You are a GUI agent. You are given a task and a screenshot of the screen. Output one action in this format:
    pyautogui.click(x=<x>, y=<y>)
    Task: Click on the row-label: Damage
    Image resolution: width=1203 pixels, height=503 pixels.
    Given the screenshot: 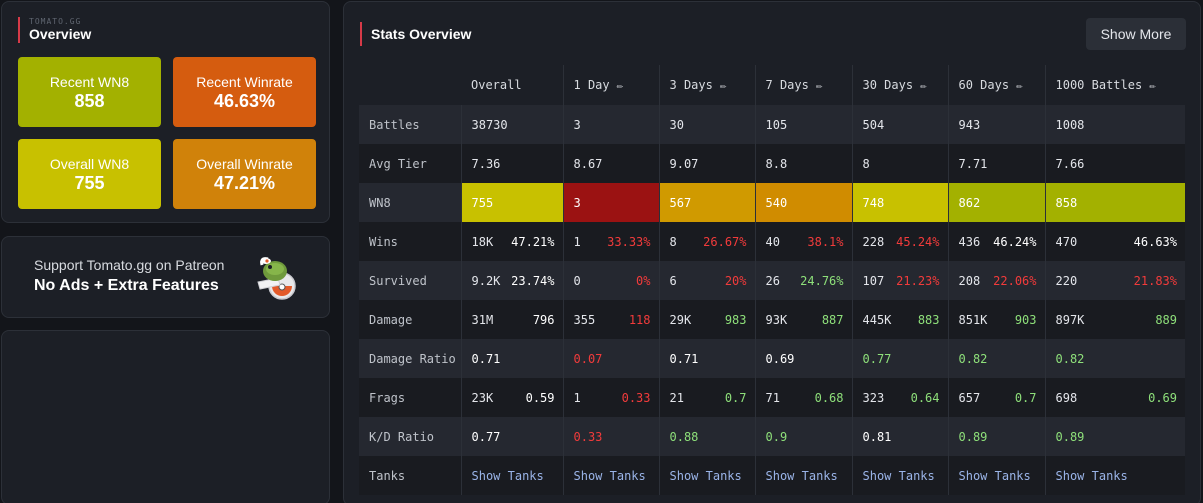 What is the action you would take?
    pyautogui.click(x=410, y=319)
    